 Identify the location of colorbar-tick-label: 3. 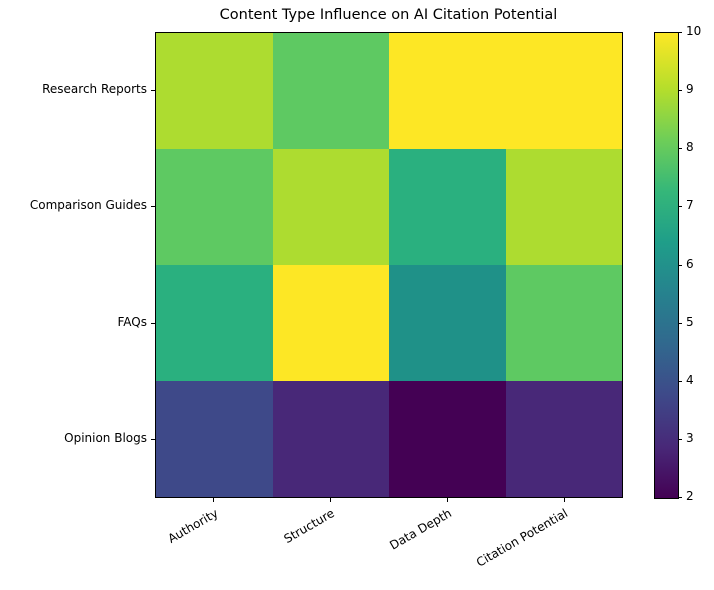
(690, 437).